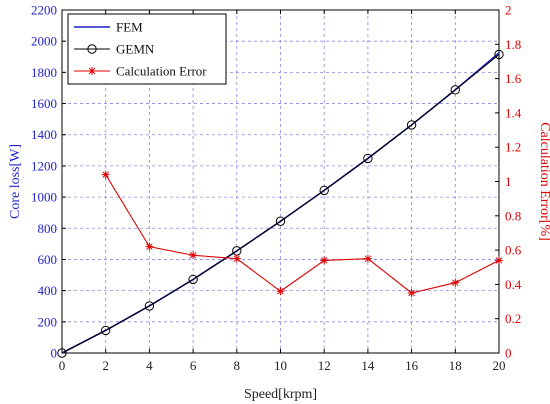 The height and width of the screenshot is (404, 550). What do you see at coordinates (48, 228) in the screenshot?
I see `y-left-tick-label: 800` at bounding box center [48, 228].